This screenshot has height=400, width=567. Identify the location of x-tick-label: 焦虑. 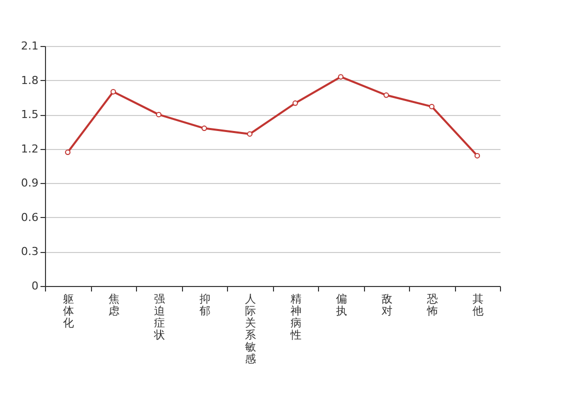
(114, 305).